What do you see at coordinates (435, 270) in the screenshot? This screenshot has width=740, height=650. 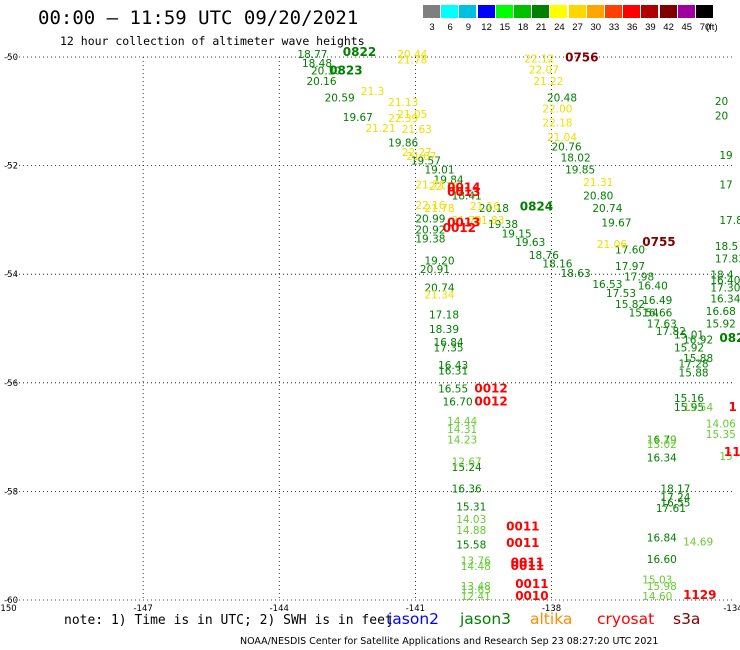 I see `wave-height-label: 20.91` at bounding box center [435, 270].